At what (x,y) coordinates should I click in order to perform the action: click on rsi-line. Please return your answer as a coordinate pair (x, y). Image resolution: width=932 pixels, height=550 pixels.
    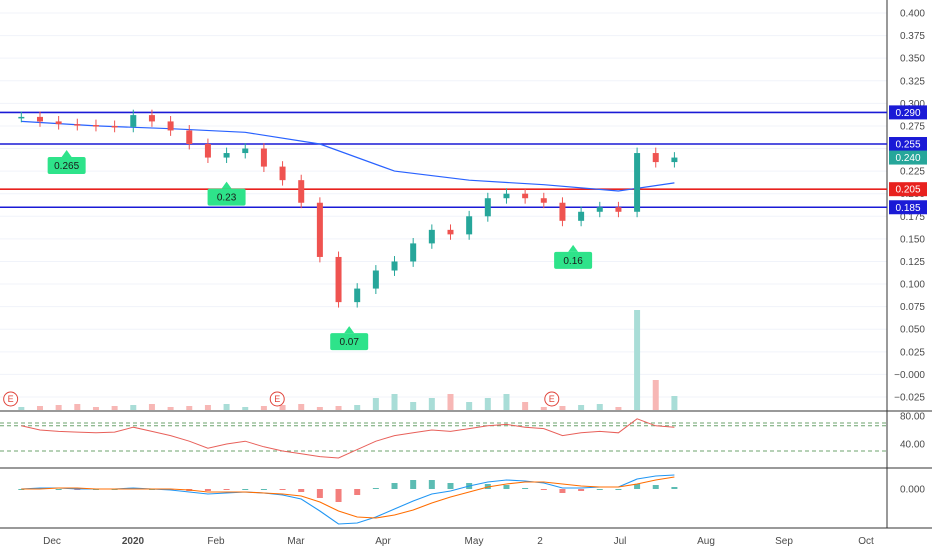
    Looking at the image, I should click on (348, 438).